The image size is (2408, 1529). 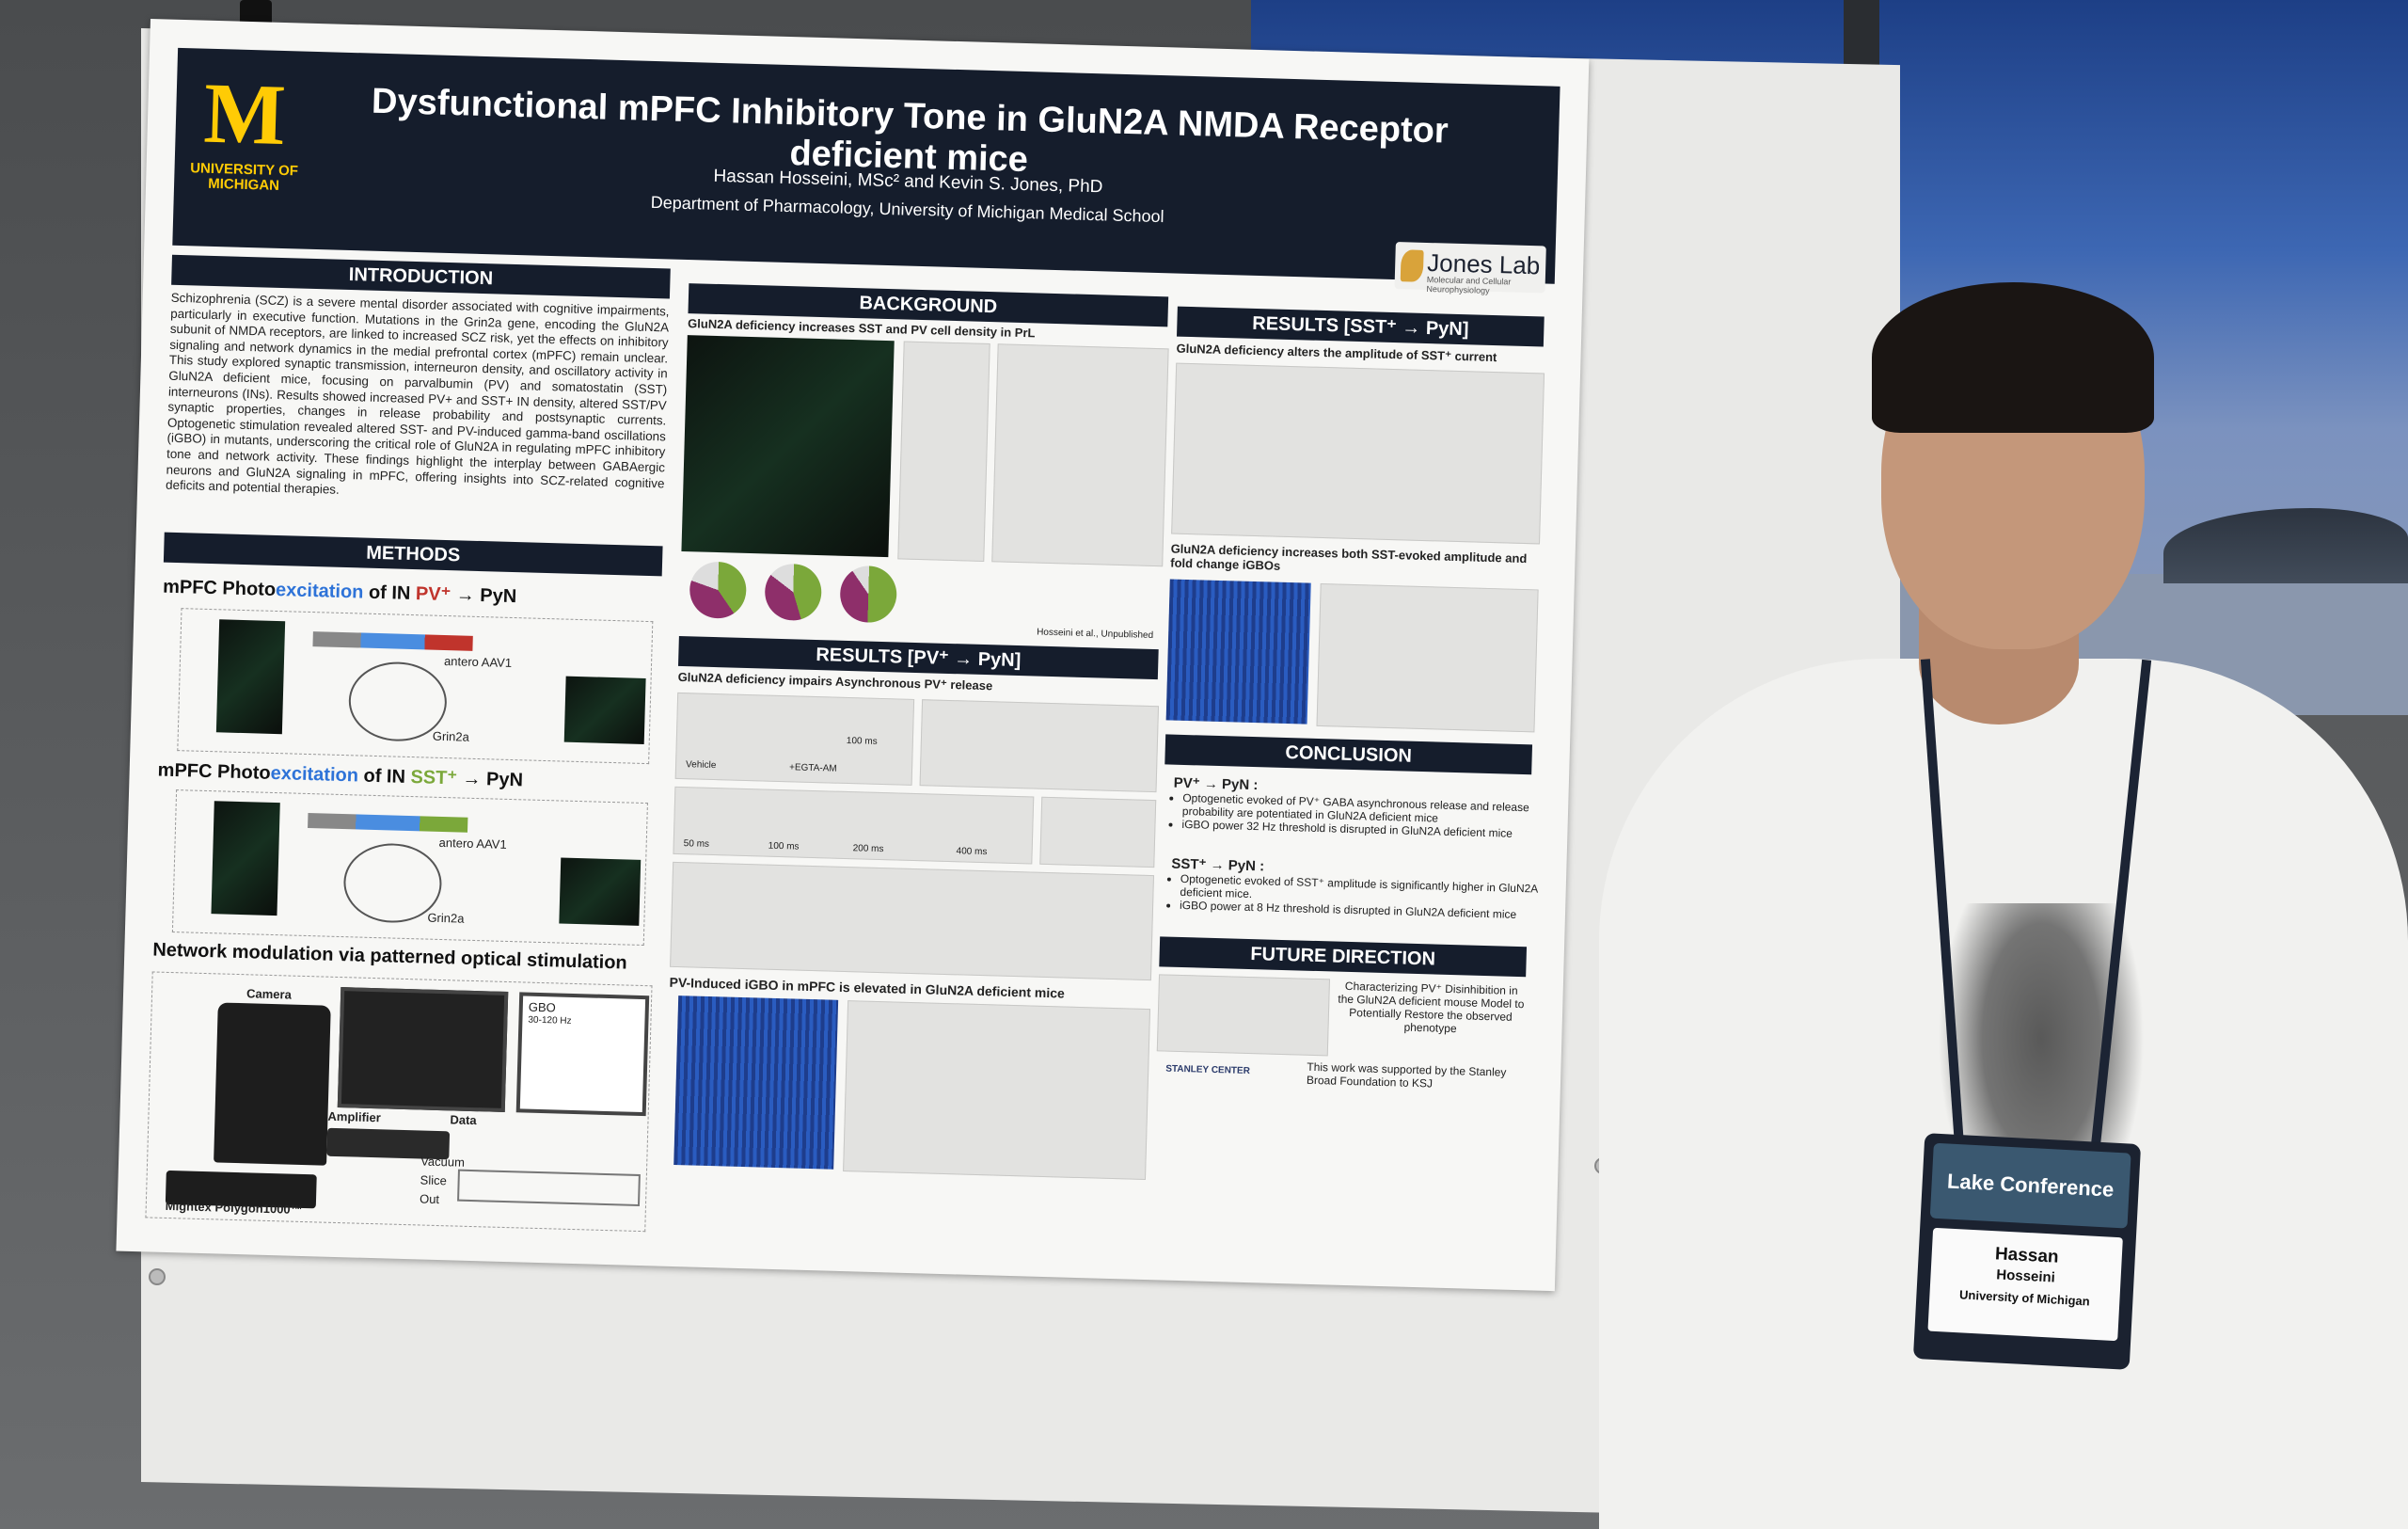 I want to click on vacuum-label: Vacuum, so click(x=443, y=1162).